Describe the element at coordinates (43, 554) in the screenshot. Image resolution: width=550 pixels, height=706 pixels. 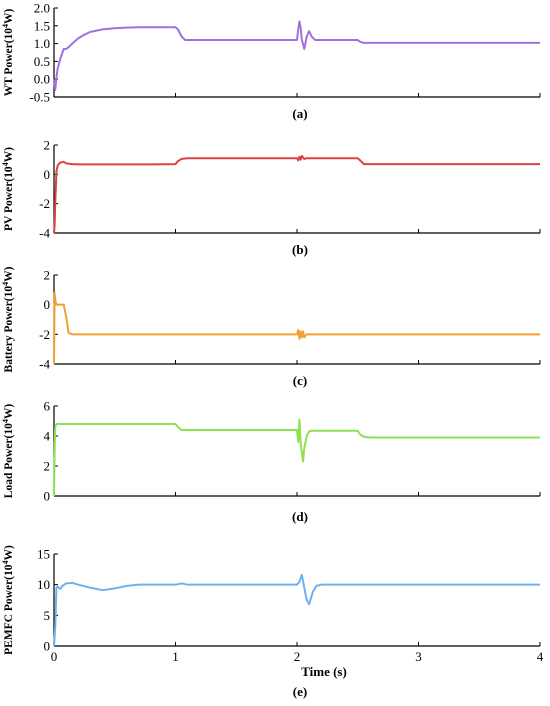
I see `y-tick-label: 15` at that location.